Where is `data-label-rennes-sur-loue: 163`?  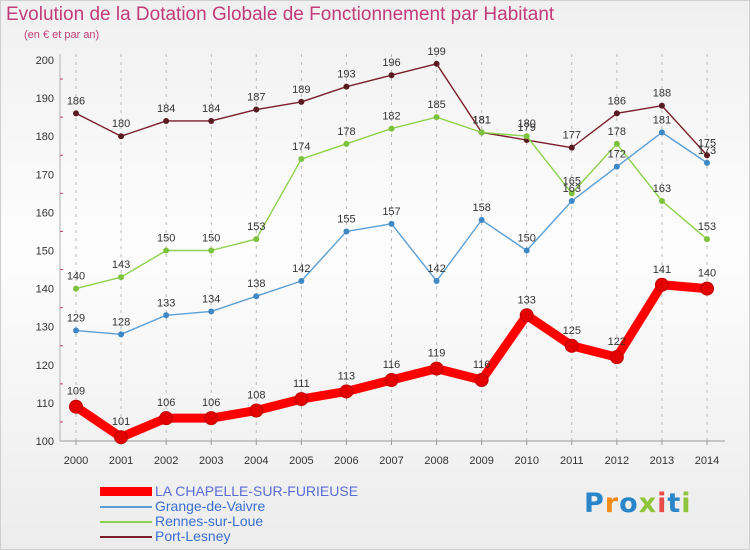
data-label-rennes-sur-loue: 163 is located at coordinates (662, 189).